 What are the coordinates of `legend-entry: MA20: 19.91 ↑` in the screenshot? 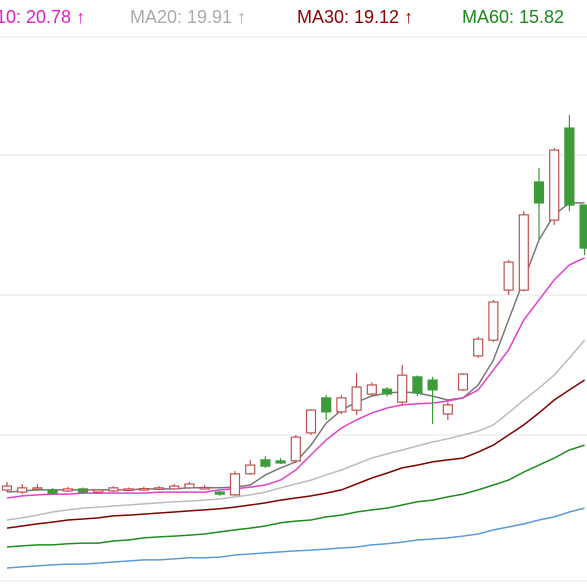 It's located at (188, 17).